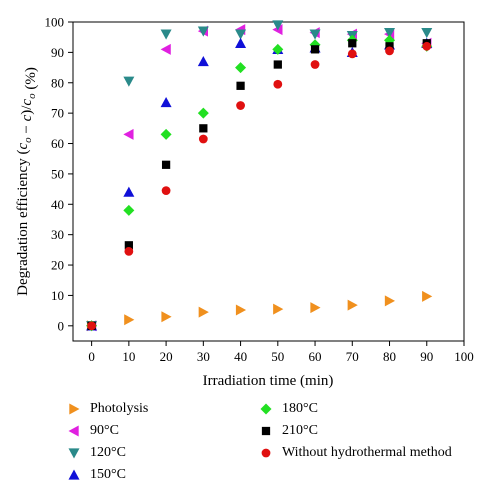  Describe the element at coordinates (57, 265) in the screenshot. I see `y-tick-label: 20` at that location.